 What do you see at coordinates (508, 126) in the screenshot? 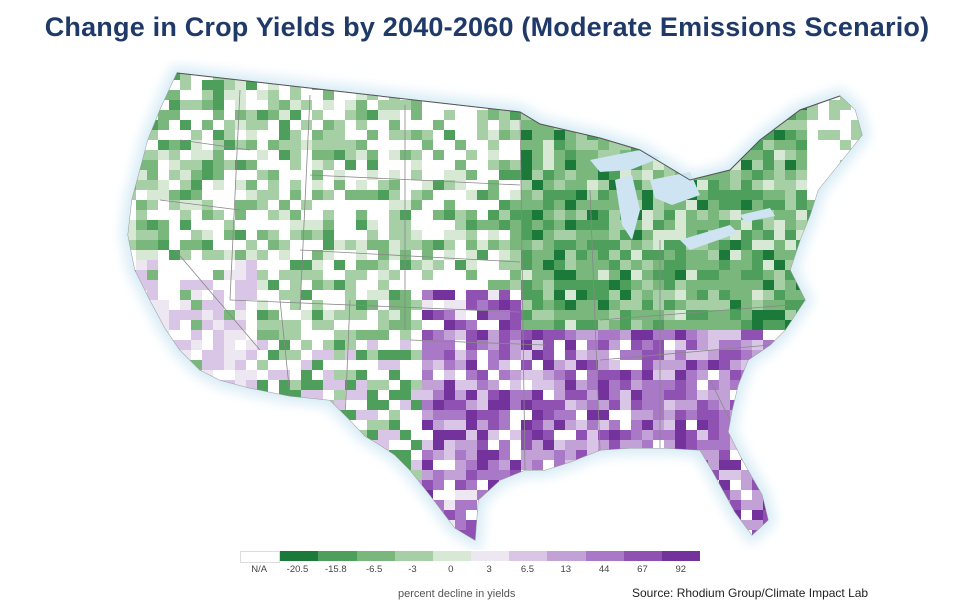
I see `country-outline` at bounding box center [508, 126].